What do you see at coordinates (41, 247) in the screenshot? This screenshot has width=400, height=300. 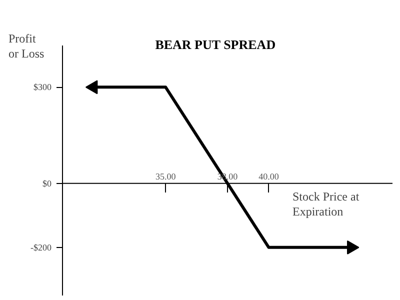 I see `y-tick-label: -$200` at bounding box center [41, 247].